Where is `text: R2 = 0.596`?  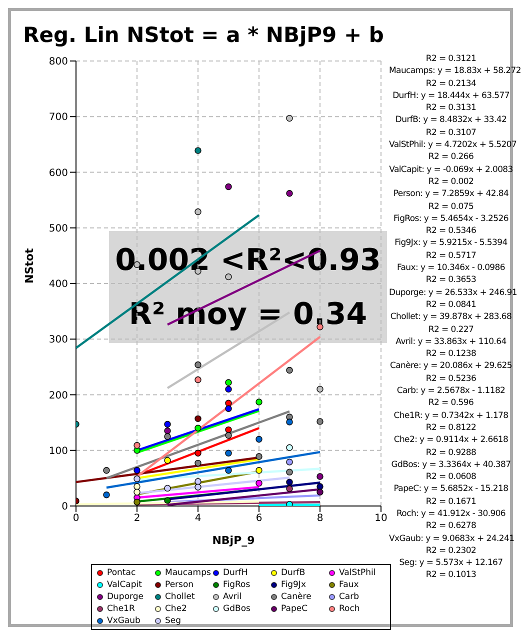 text: R2 = 0.596 is located at coordinates (451, 403).